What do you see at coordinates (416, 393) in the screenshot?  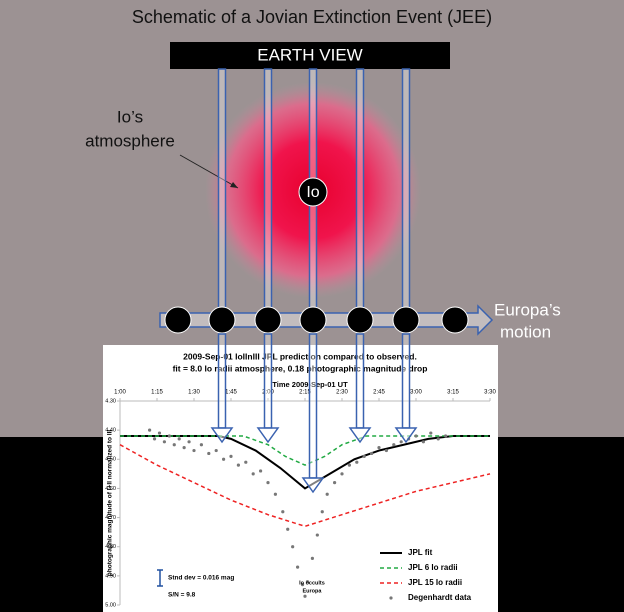 I see `x-tick-label: 3:00` at bounding box center [416, 393].